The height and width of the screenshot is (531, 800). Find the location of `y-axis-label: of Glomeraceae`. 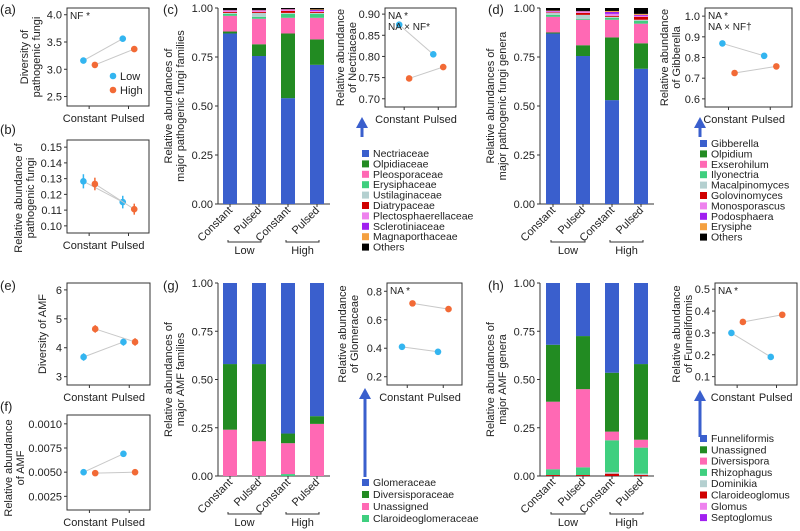

y-axis-label: of Glomeraceae is located at coordinates (355, 334).